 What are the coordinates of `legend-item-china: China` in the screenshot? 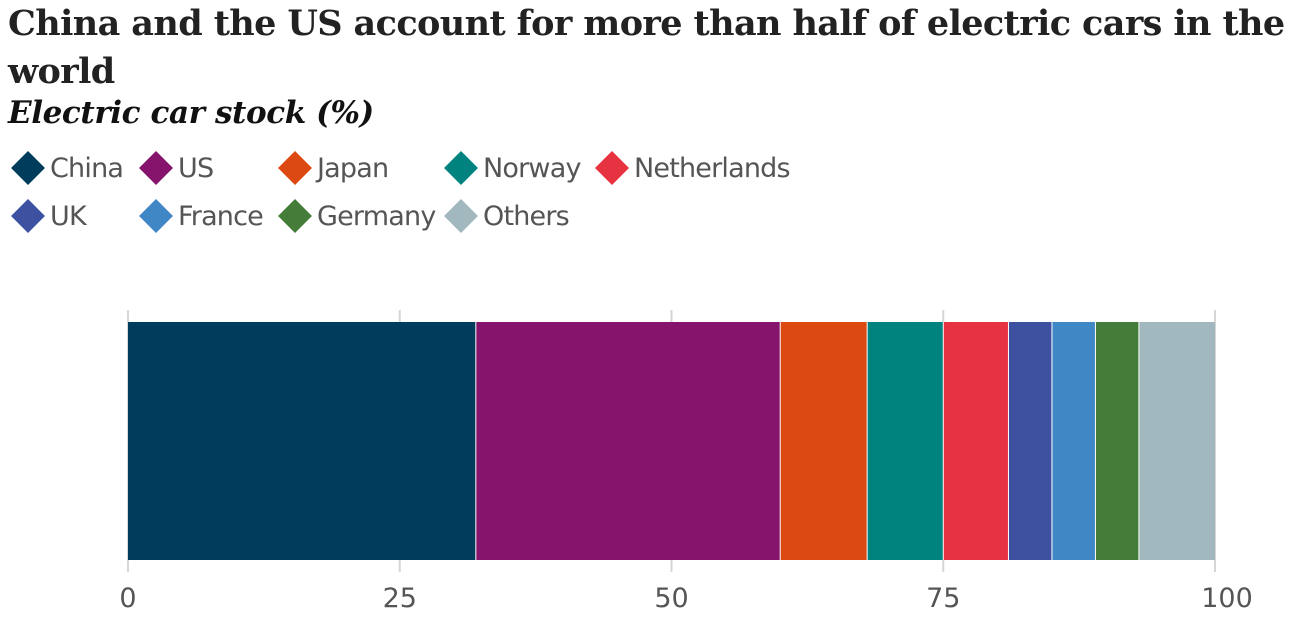 It's located at (67, 168).